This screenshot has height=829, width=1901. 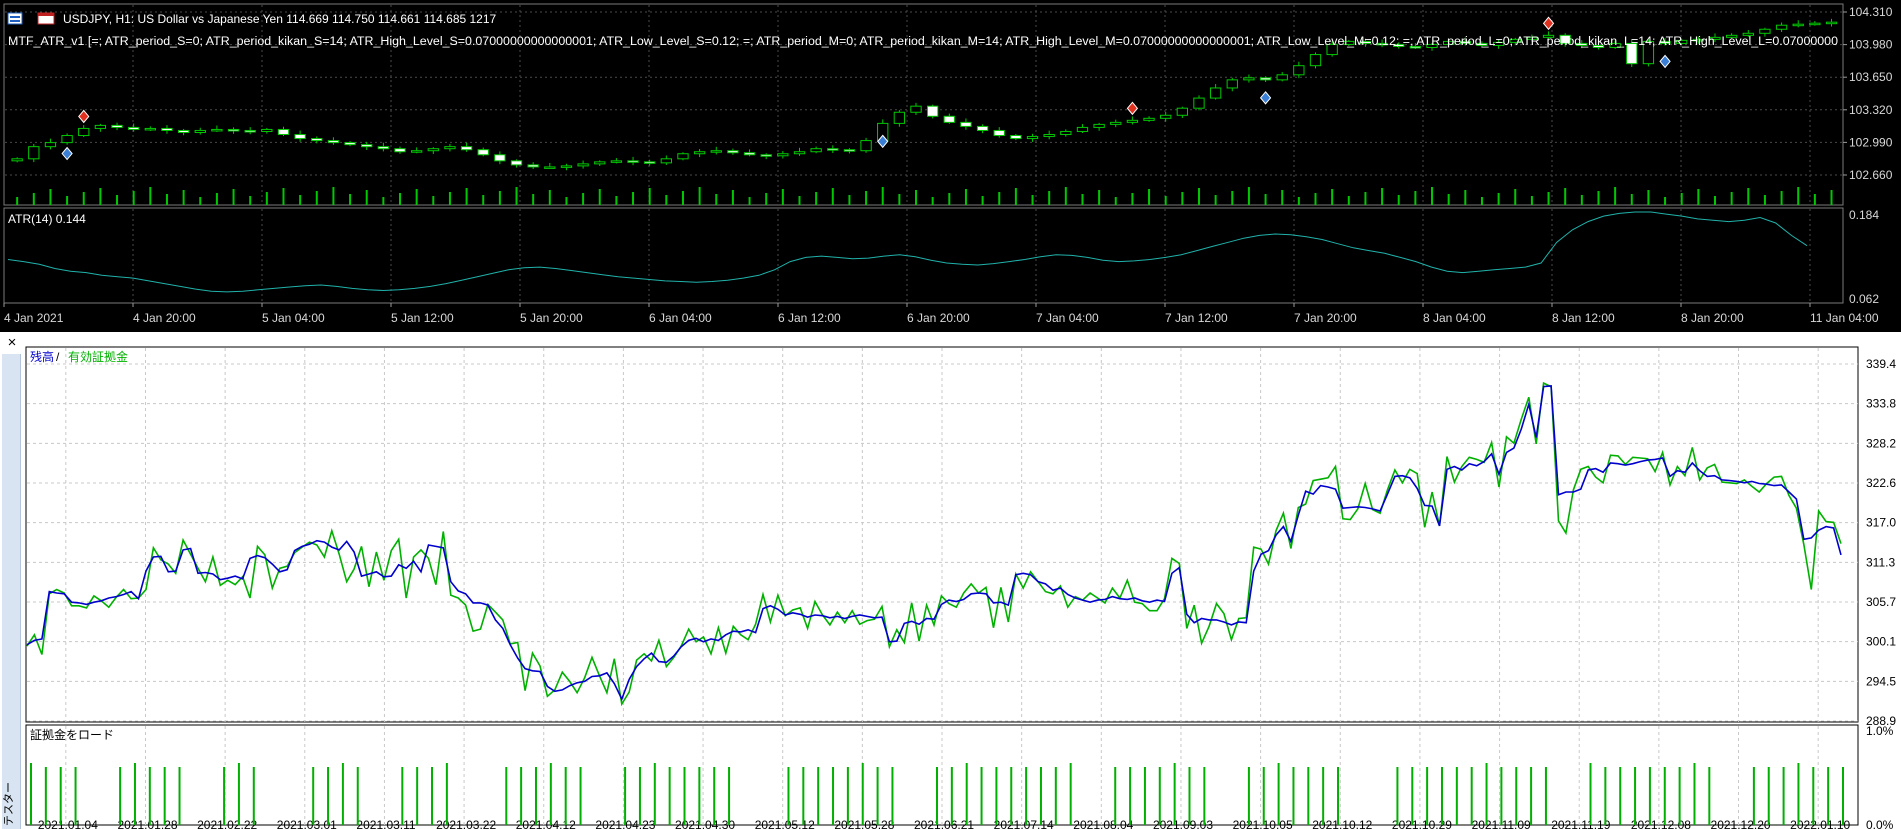 What do you see at coordinates (12, 342) in the screenshot?
I see `close-icon: ×` at bounding box center [12, 342].